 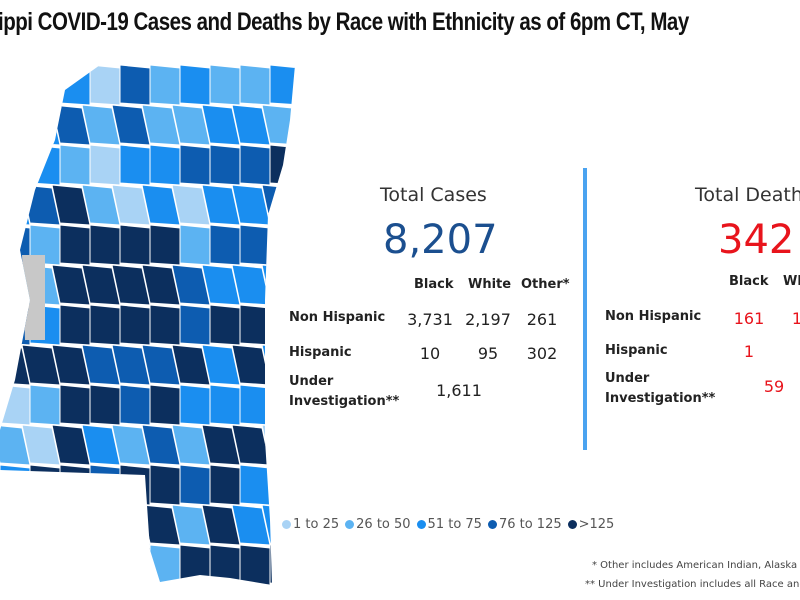 I want to click on legend-label: >125, so click(x=596, y=524).